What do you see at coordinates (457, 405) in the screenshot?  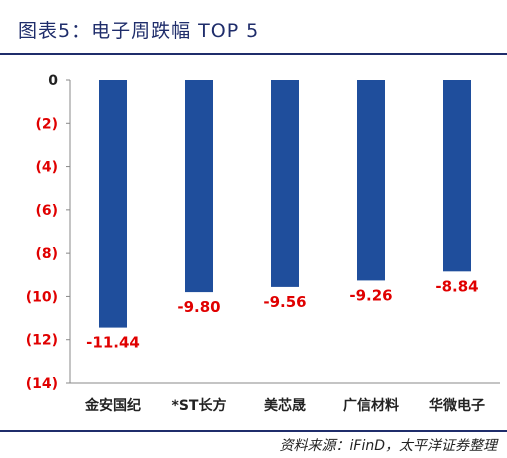 I see `x-tick-label: 华微电子` at bounding box center [457, 405].